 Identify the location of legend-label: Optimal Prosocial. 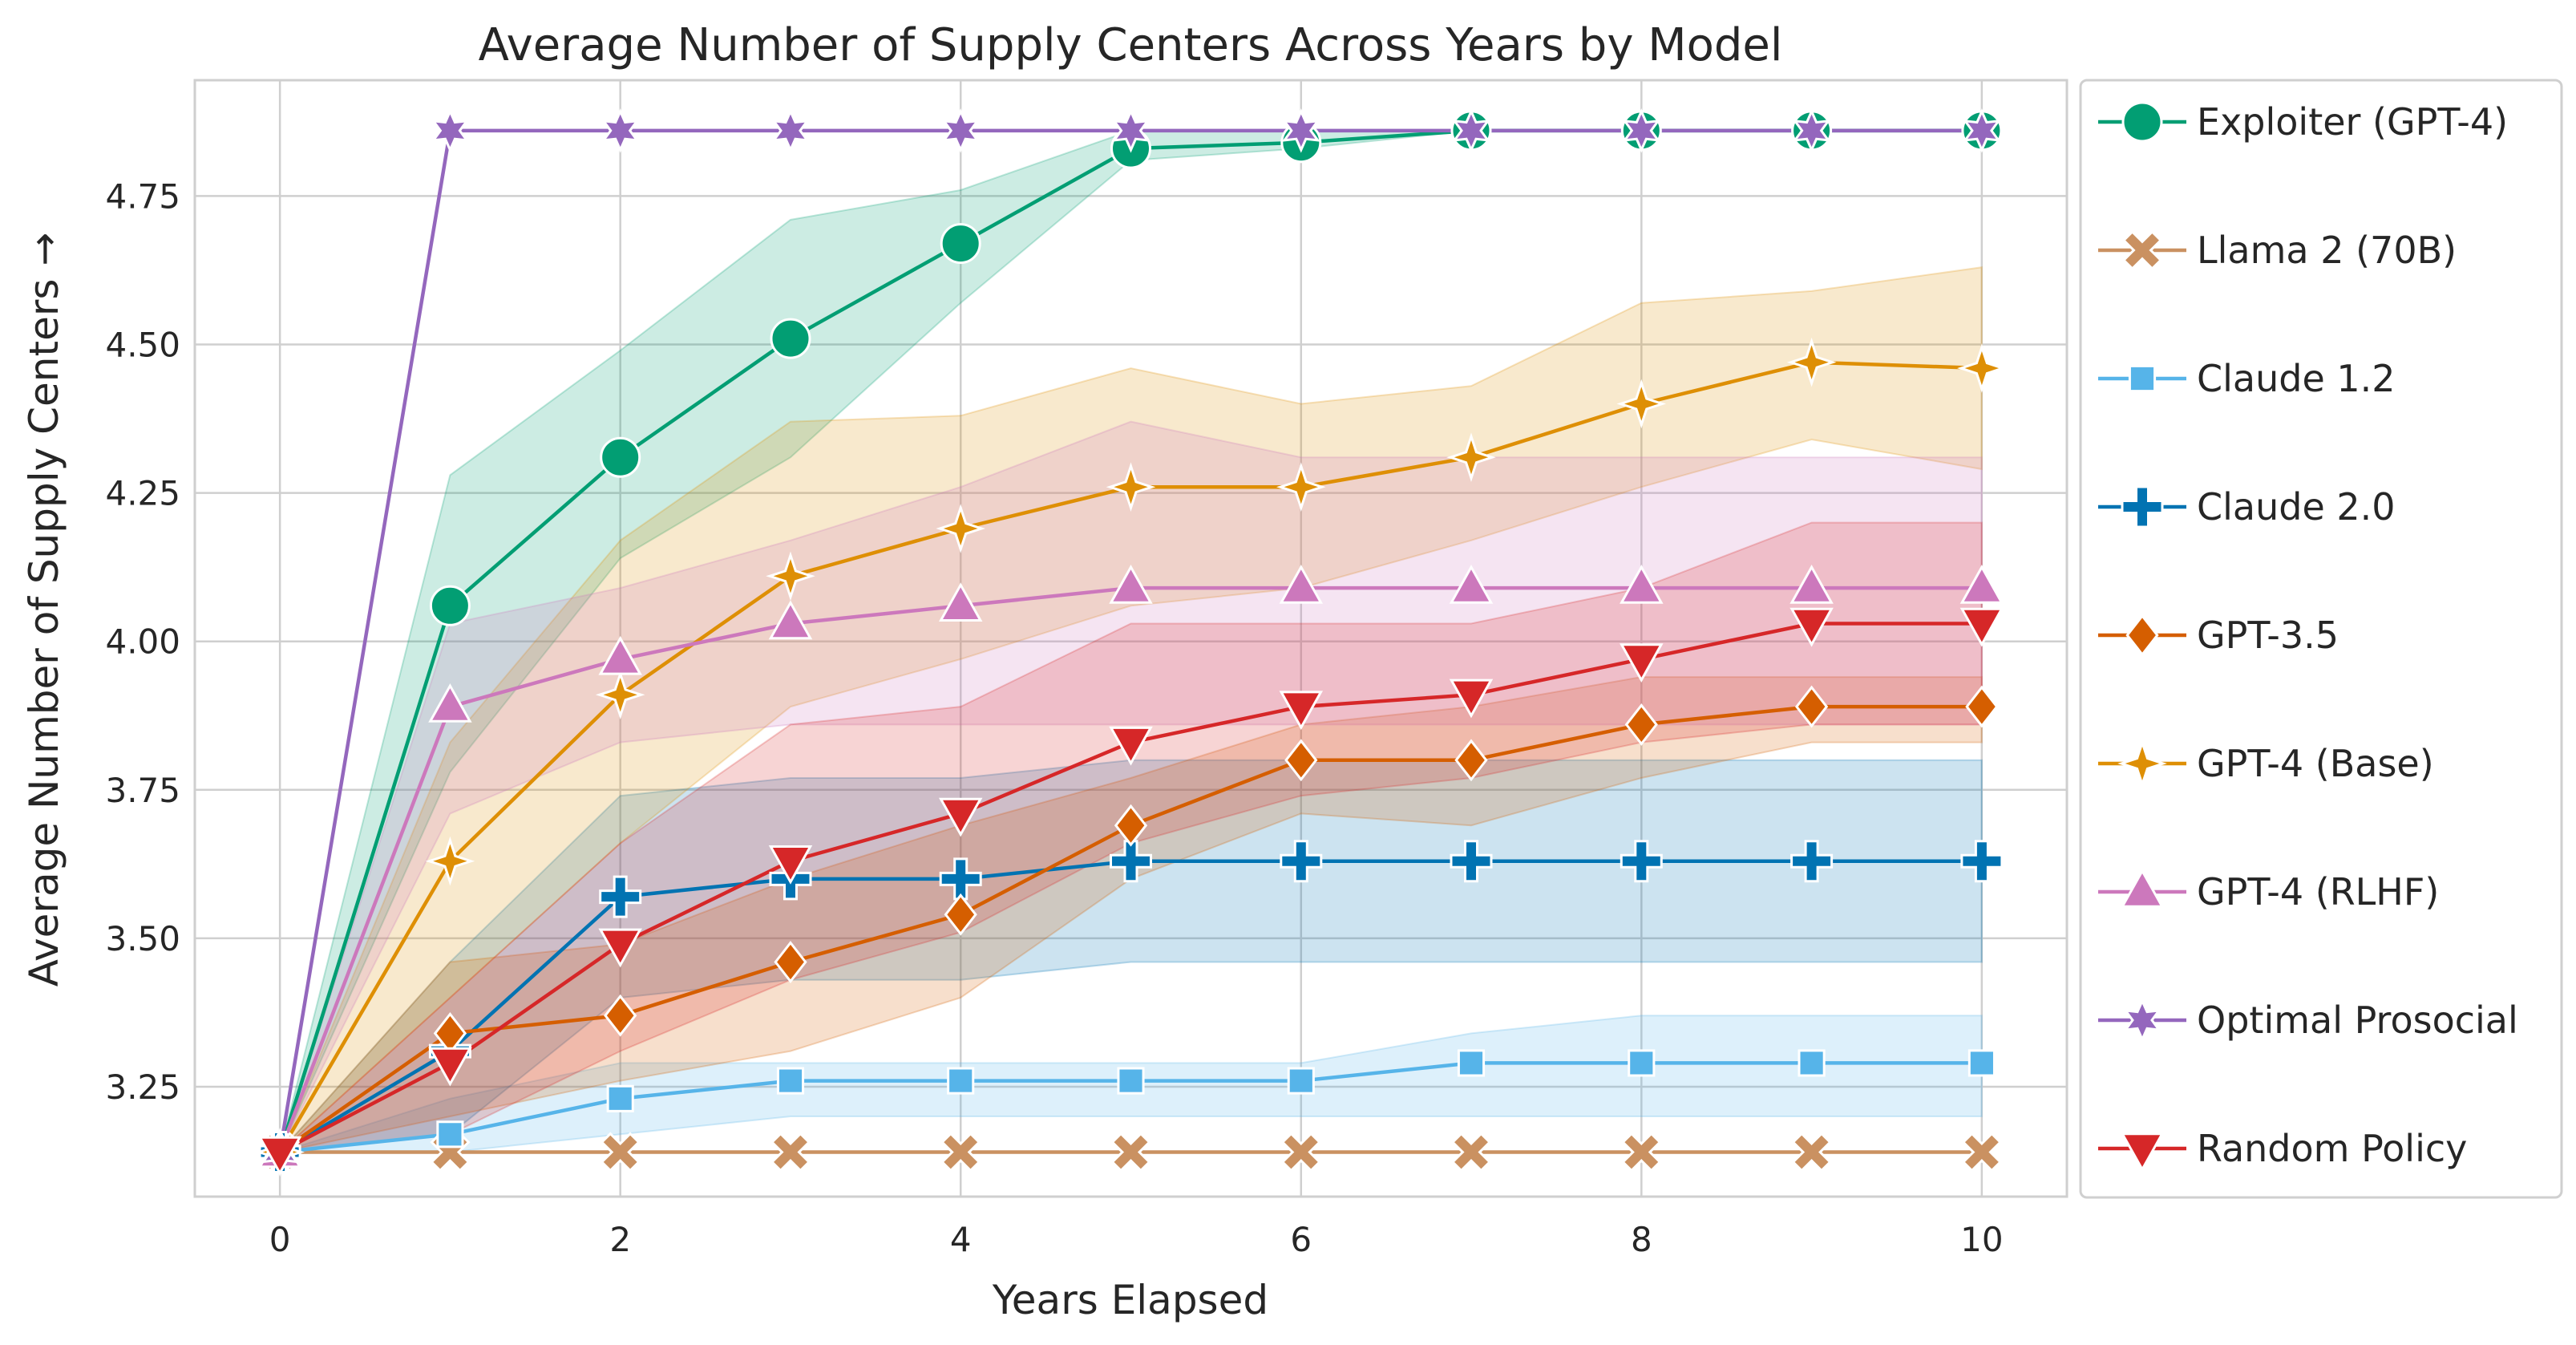
(2357, 1020).